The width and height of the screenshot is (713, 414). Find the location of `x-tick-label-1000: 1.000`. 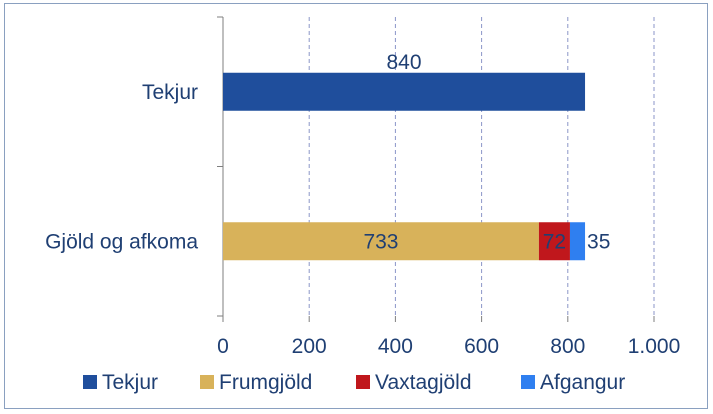

x-tick-label-1000: 1.000 is located at coordinates (654, 346).